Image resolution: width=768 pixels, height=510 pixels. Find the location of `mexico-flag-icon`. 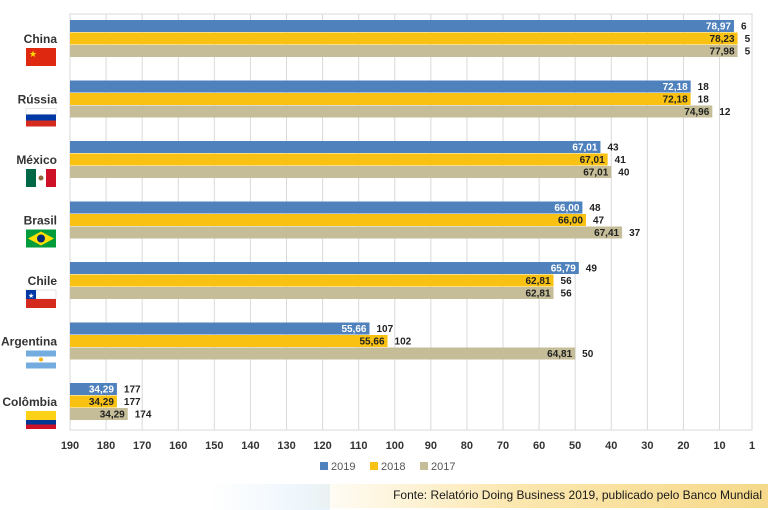

mexico-flag-icon is located at coordinates (41, 178).